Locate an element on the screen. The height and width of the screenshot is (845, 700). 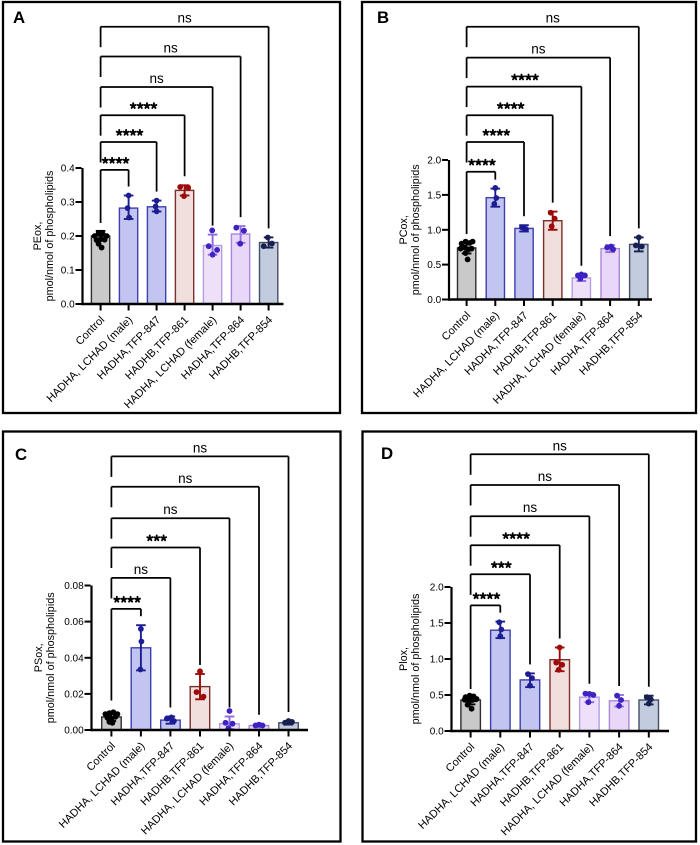
svg-text: D is located at coordinates (387, 453).